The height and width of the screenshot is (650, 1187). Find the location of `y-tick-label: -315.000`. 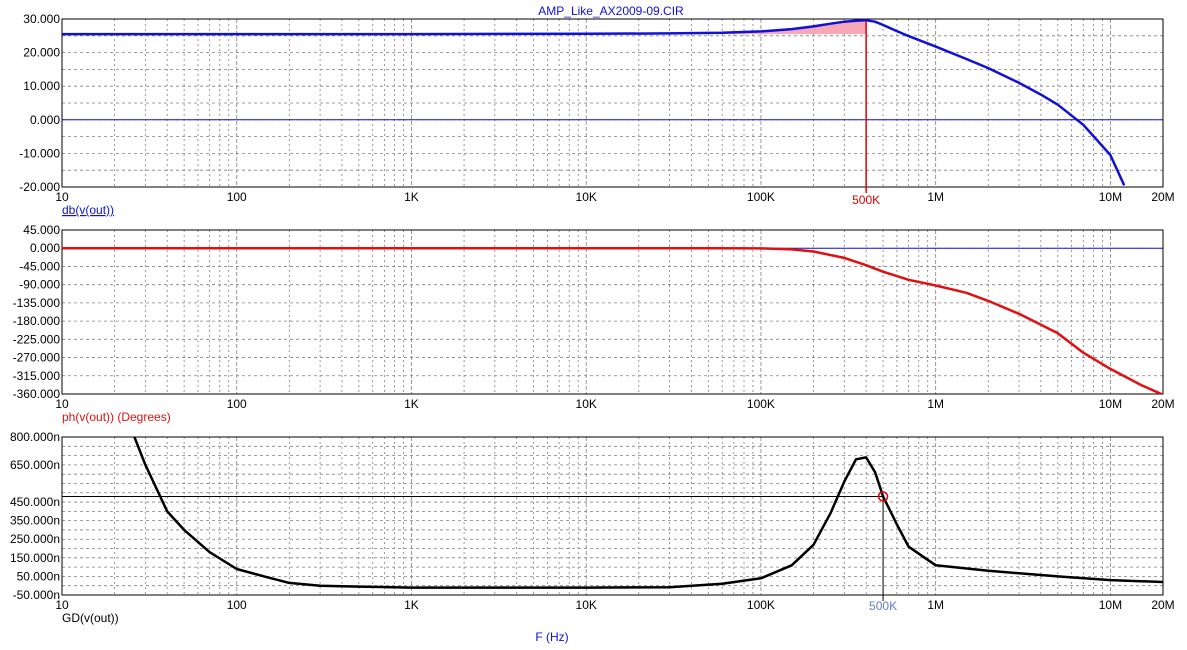

y-tick-label: -315.000 is located at coordinates (37, 376).